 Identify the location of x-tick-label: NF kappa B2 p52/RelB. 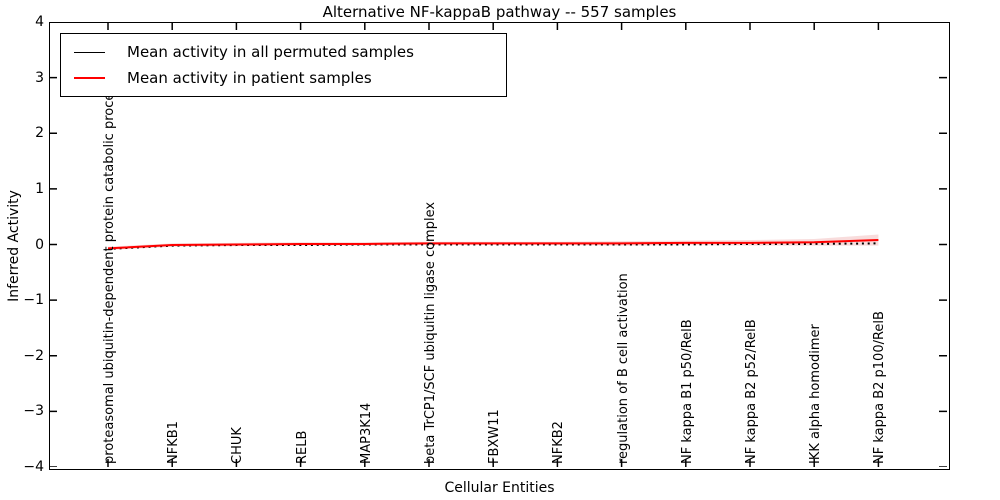
(751, 391).